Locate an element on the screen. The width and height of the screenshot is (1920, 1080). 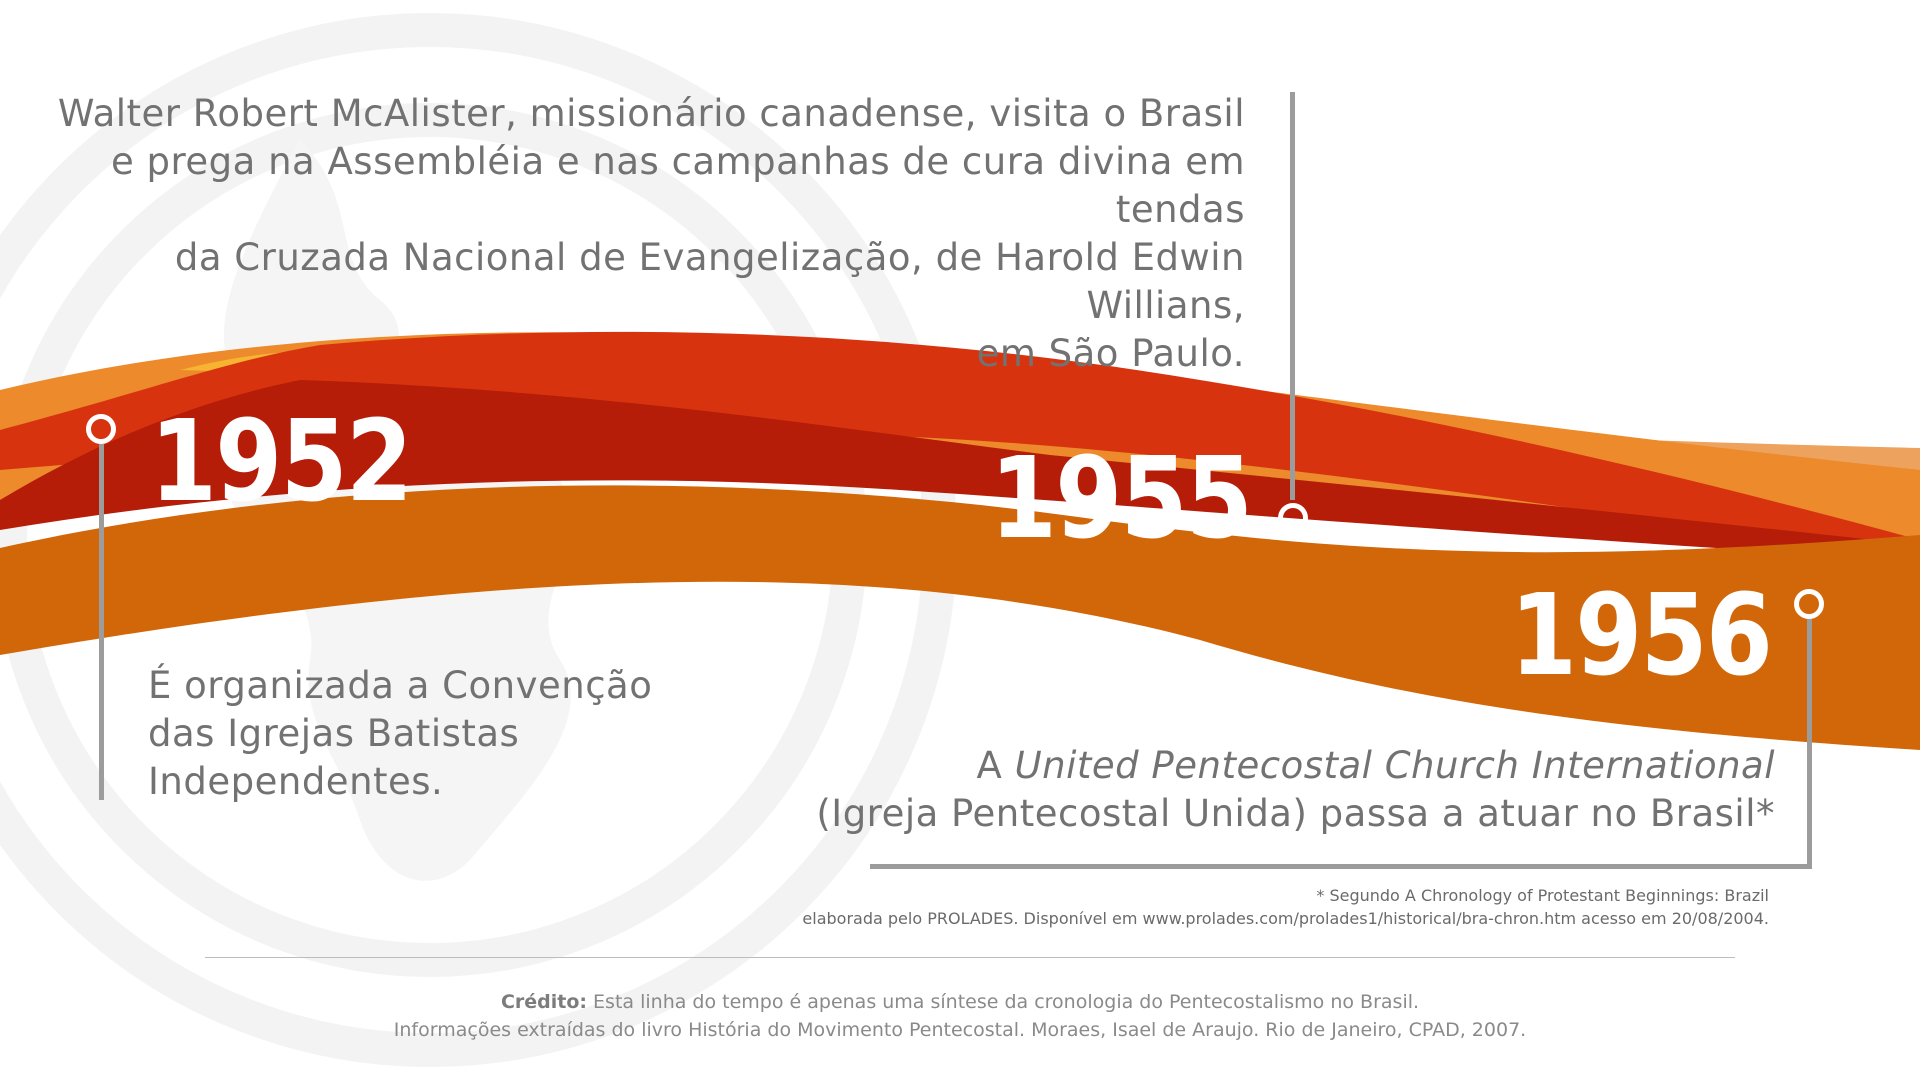
event-1952-line: Independentes. is located at coordinates (296, 781).